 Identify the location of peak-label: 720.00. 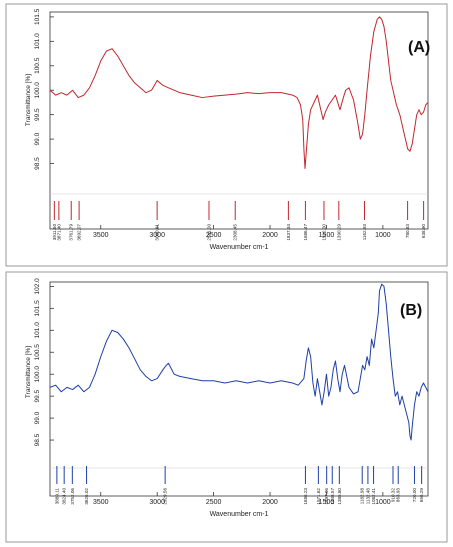
(414, 495).